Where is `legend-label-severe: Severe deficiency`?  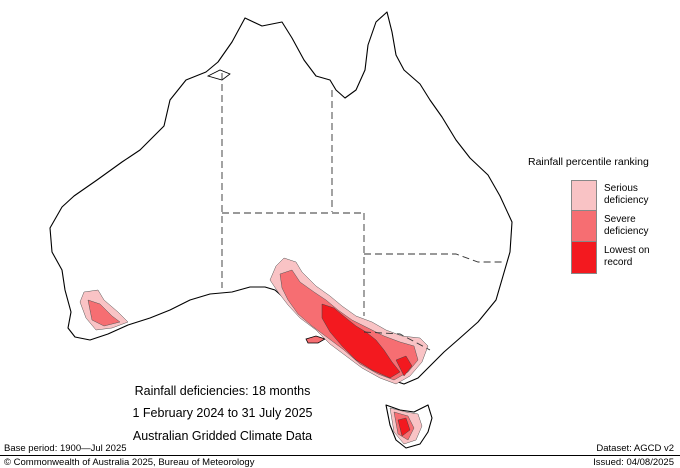
legend-label-severe: Severe deficiency is located at coordinates (626, 225).